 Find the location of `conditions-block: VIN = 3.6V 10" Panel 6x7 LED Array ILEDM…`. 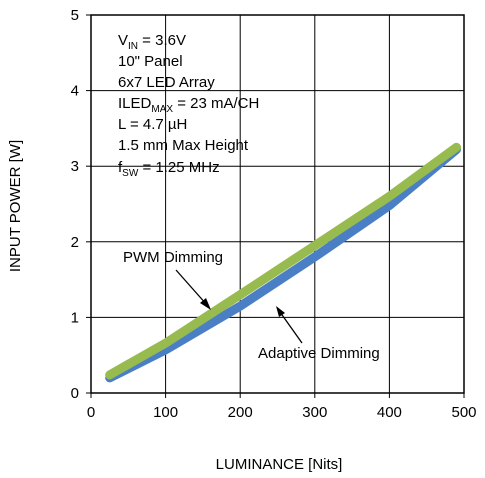

conditions-block: VIN = 3.6V 10" Panel 6x7 LED Array ILEDM… is located at coordinates (188, 105).